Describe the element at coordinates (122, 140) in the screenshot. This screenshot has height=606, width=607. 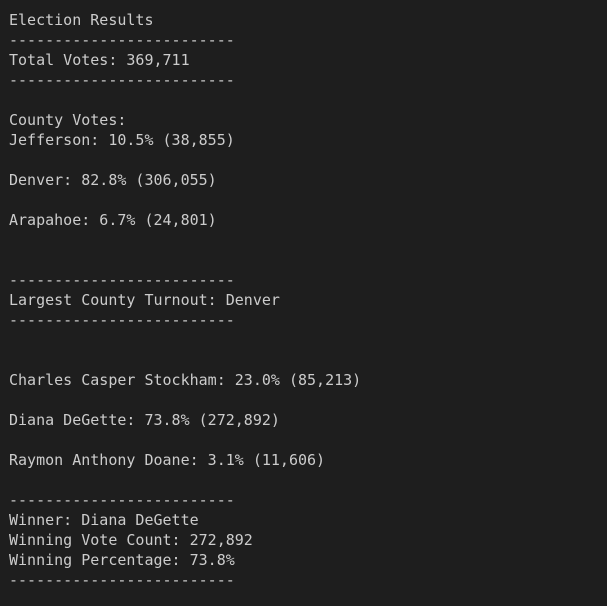
I see `county-line-jefferson: Jefferson: 10.5% (38,855)` at that location.